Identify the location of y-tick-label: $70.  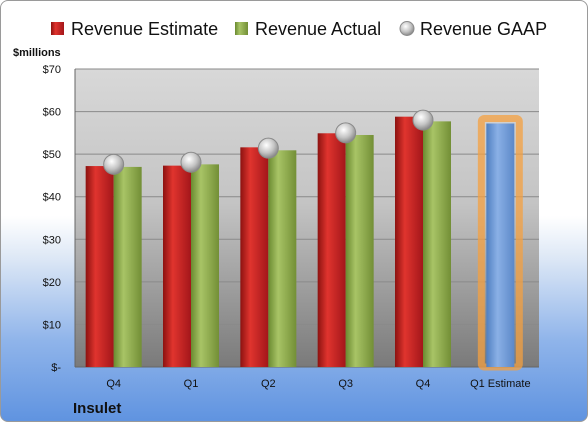
(52, 70).